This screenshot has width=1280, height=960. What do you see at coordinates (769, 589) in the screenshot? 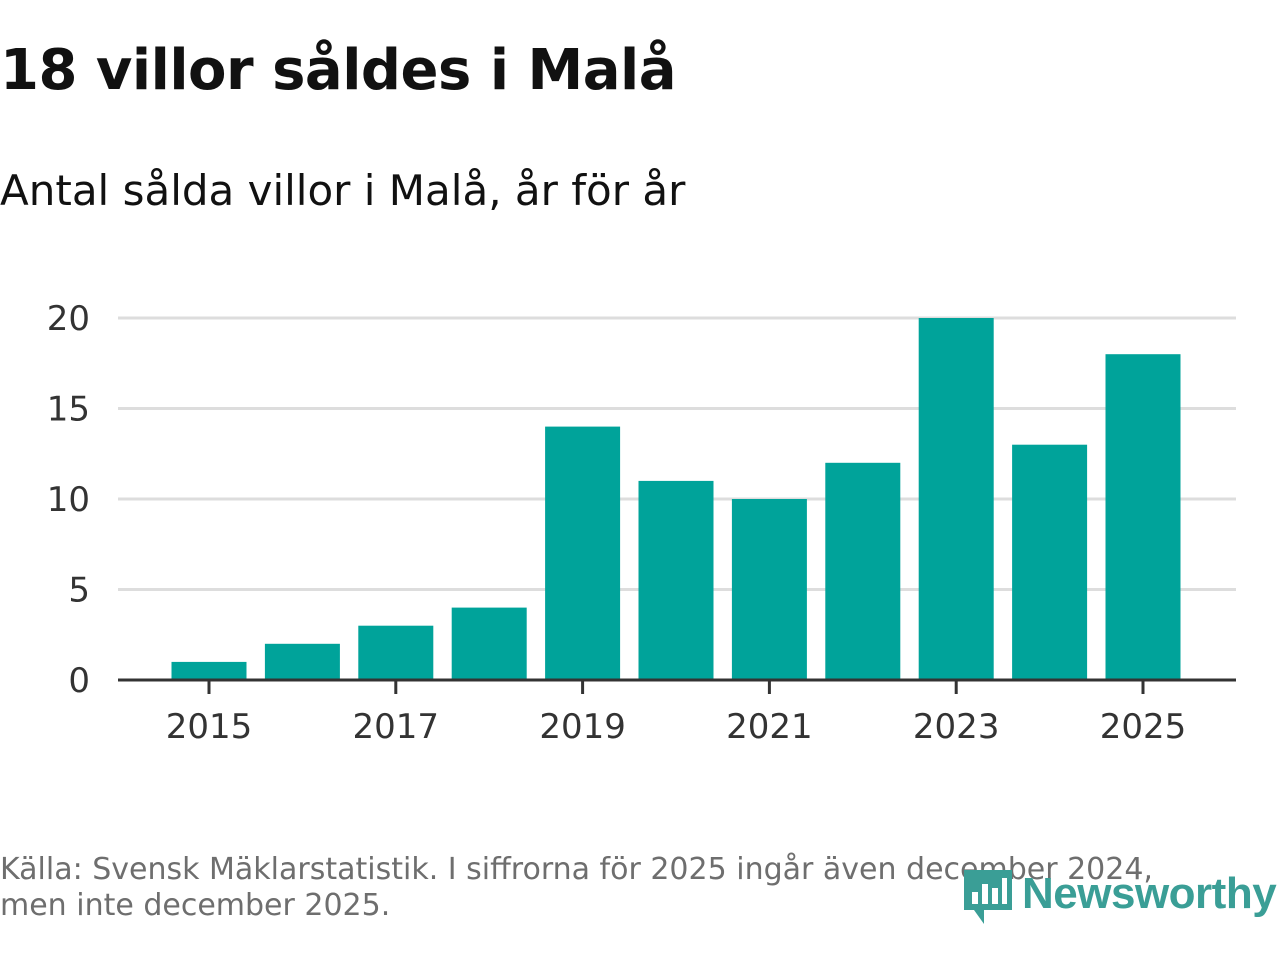
I see `bar-2021` at bounding box center [769, 589].